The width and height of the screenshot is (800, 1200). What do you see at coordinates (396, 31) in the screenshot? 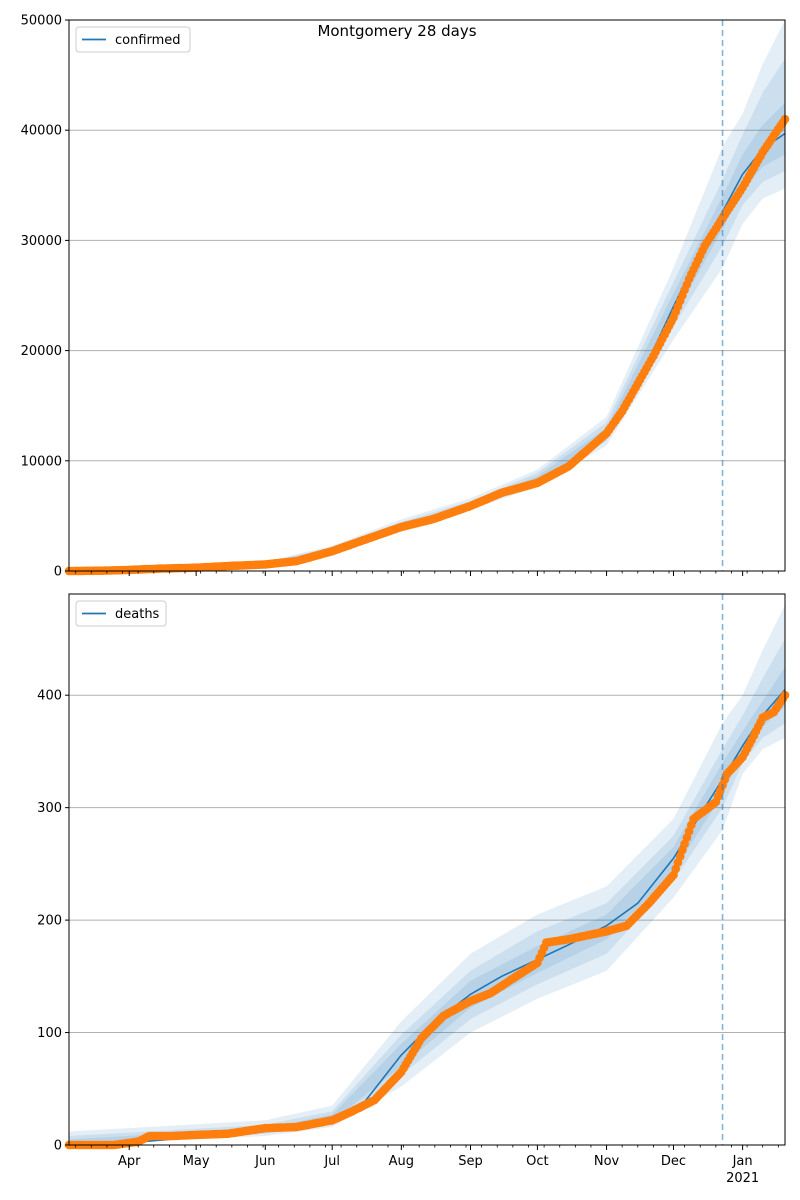
I see `figure-title: Montgomery 28 days` at bounding box center [396, 31].